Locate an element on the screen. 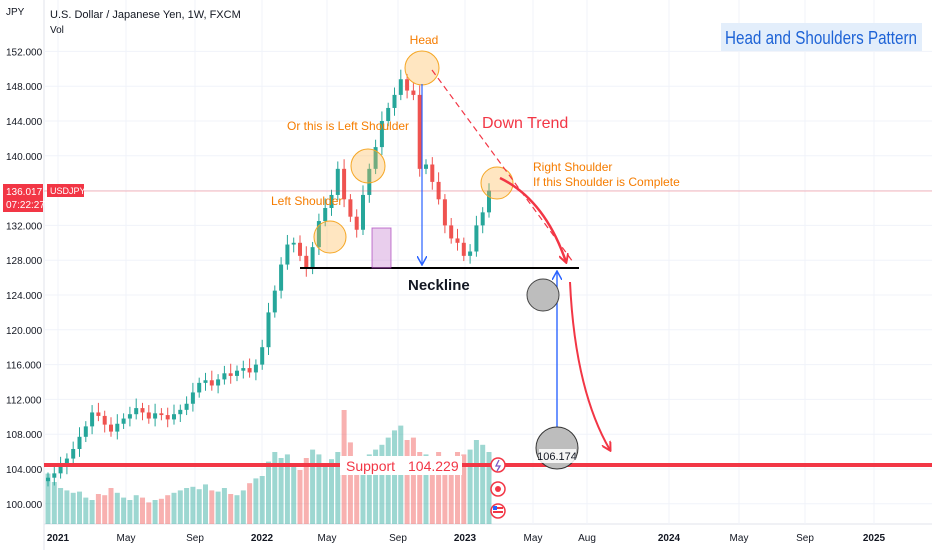  y-tick-label: 140.000 is located at coordinates (24, 157).